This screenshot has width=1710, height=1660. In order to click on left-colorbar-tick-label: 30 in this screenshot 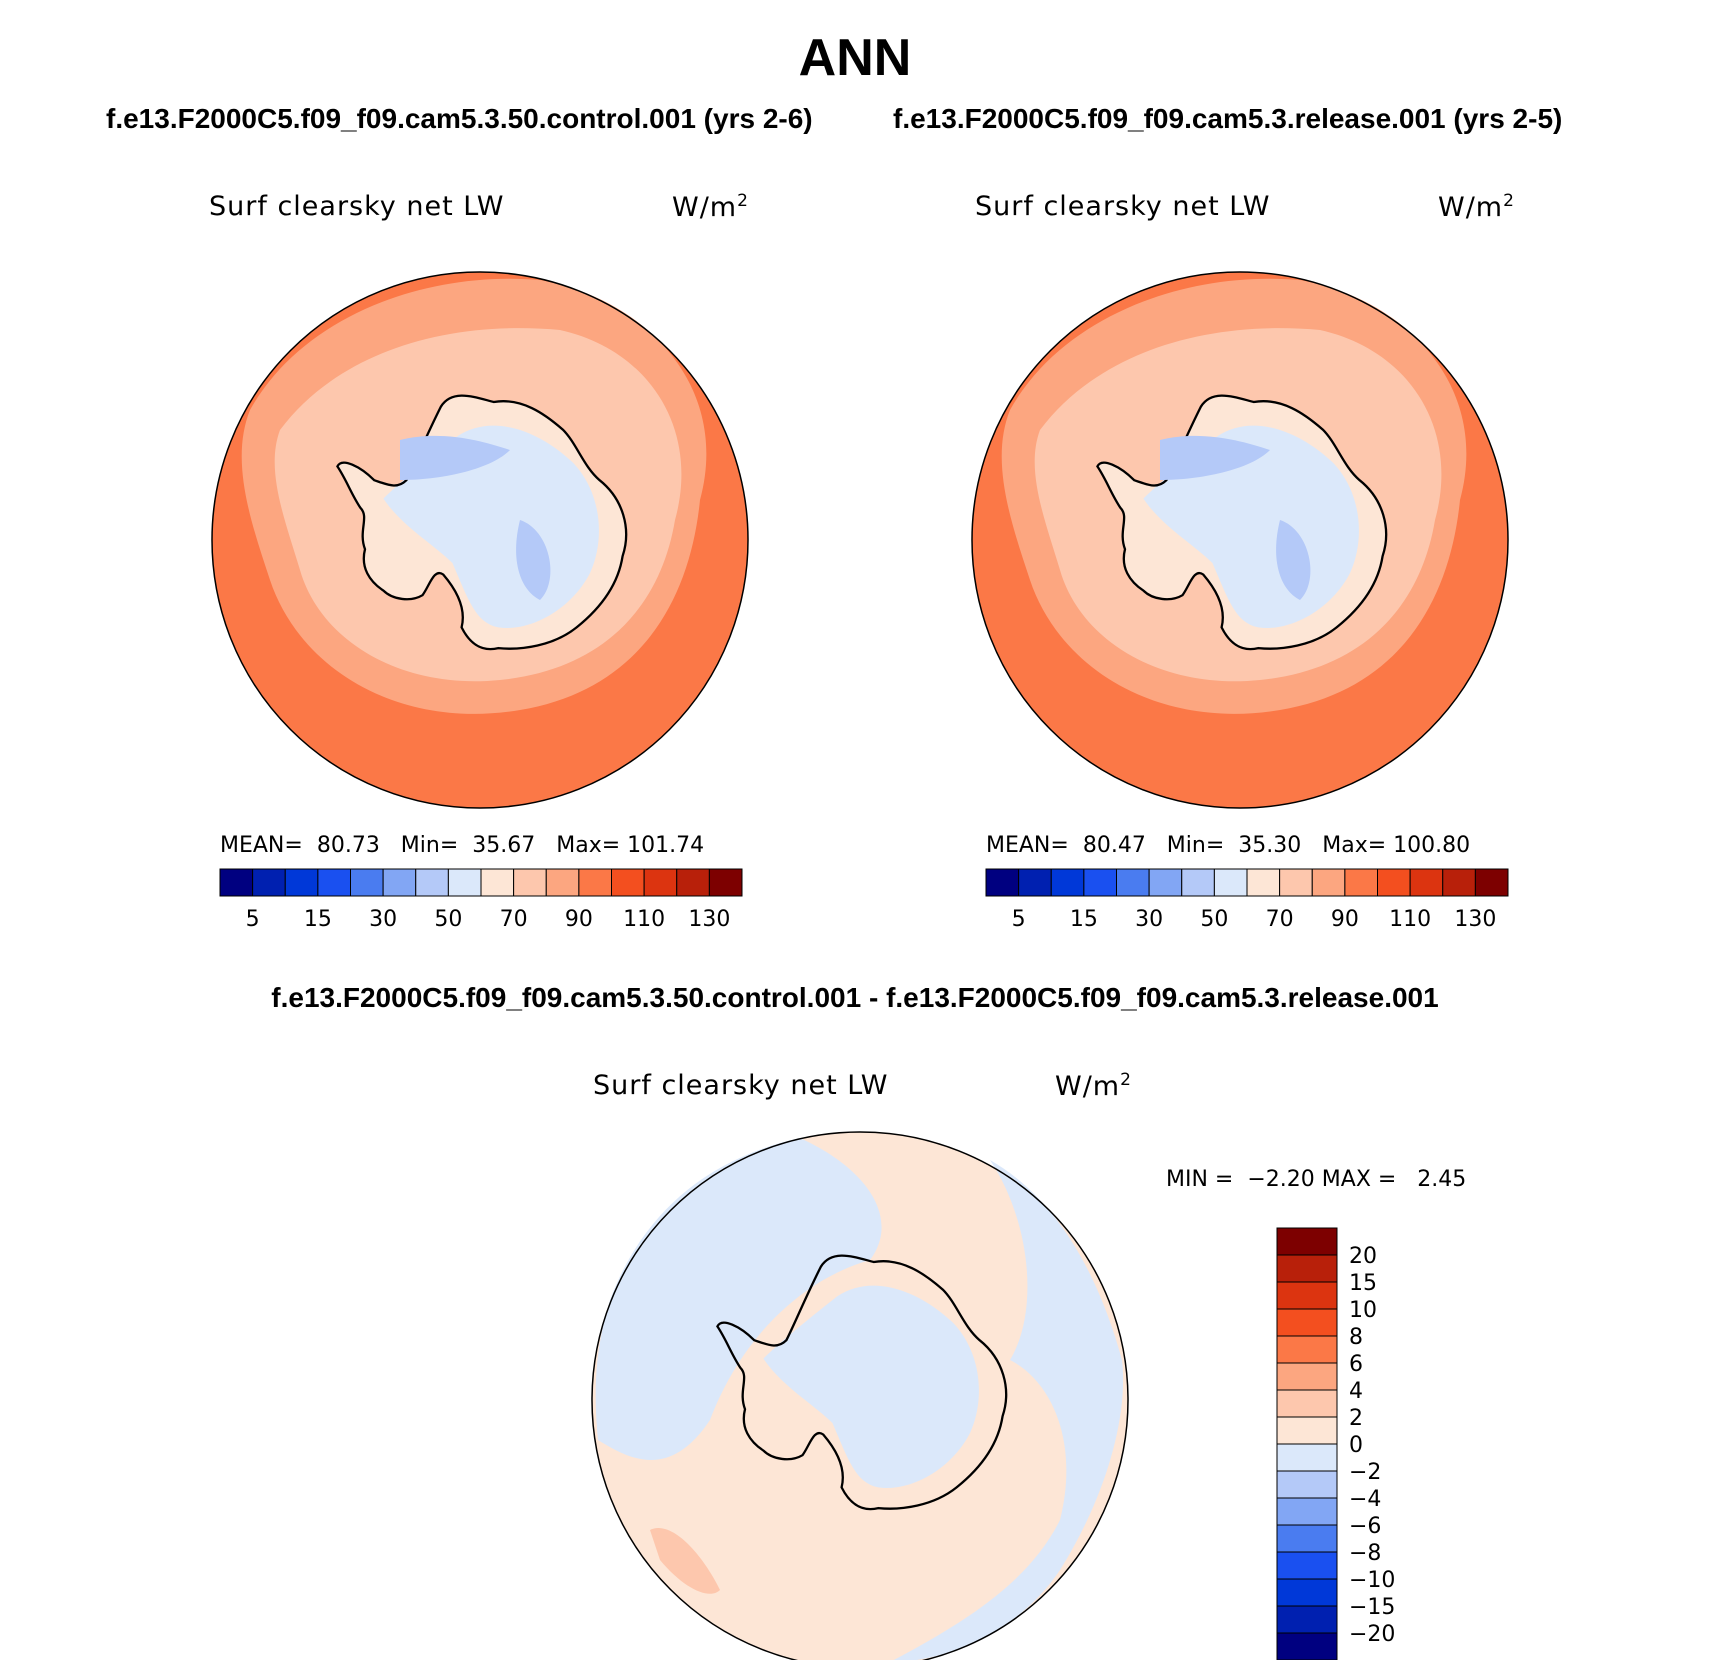, I will do `click(383, 919)`.